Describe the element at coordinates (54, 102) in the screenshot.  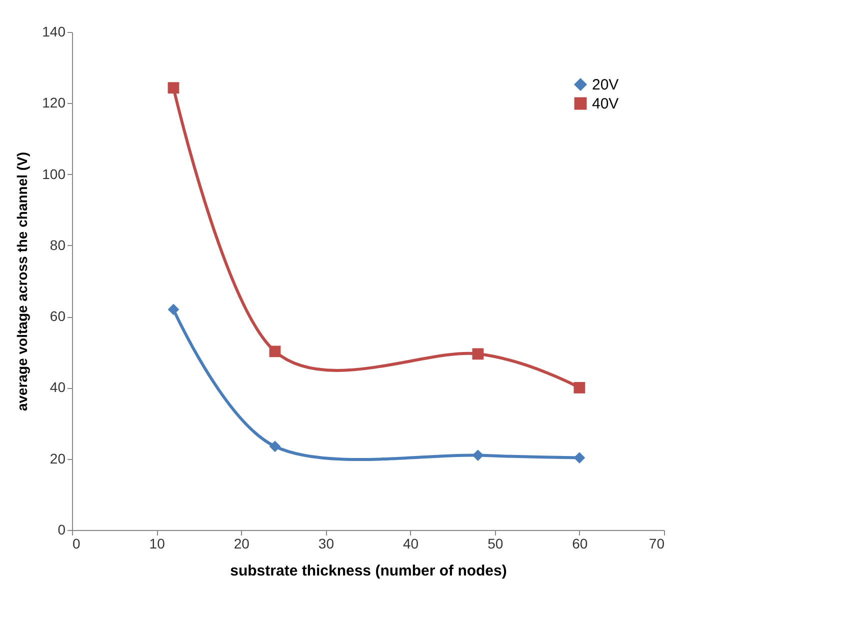
I see `y-tick-label: 120` at that location.